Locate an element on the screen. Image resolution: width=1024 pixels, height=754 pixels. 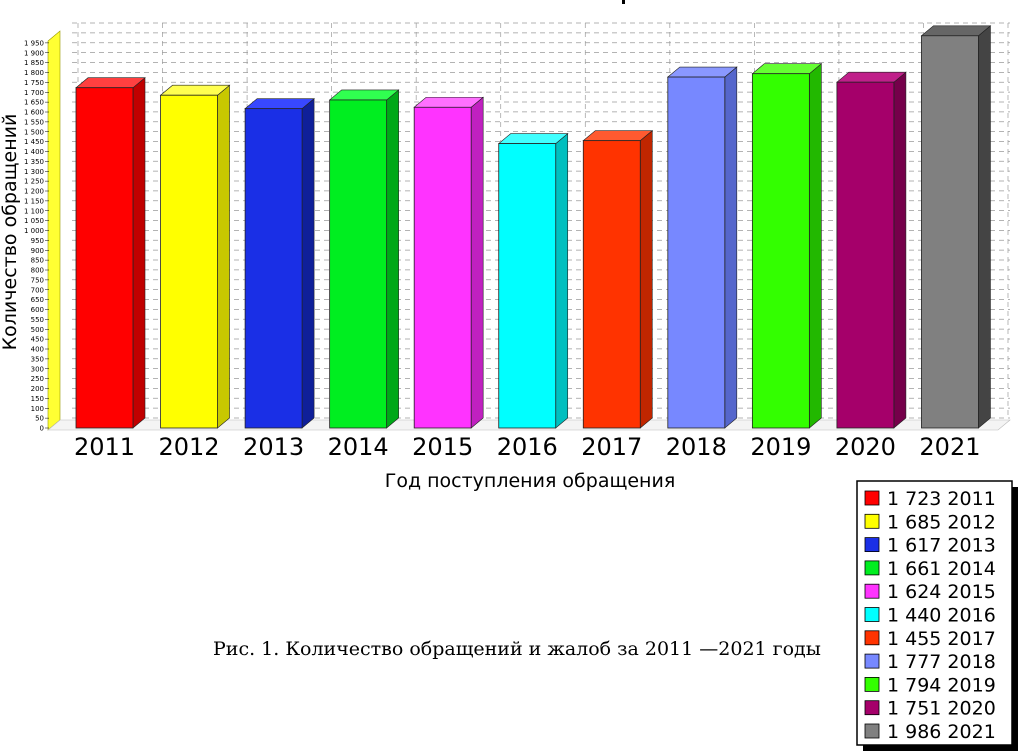
x-tick-label: 2014 is located at coordinates (358, 447).